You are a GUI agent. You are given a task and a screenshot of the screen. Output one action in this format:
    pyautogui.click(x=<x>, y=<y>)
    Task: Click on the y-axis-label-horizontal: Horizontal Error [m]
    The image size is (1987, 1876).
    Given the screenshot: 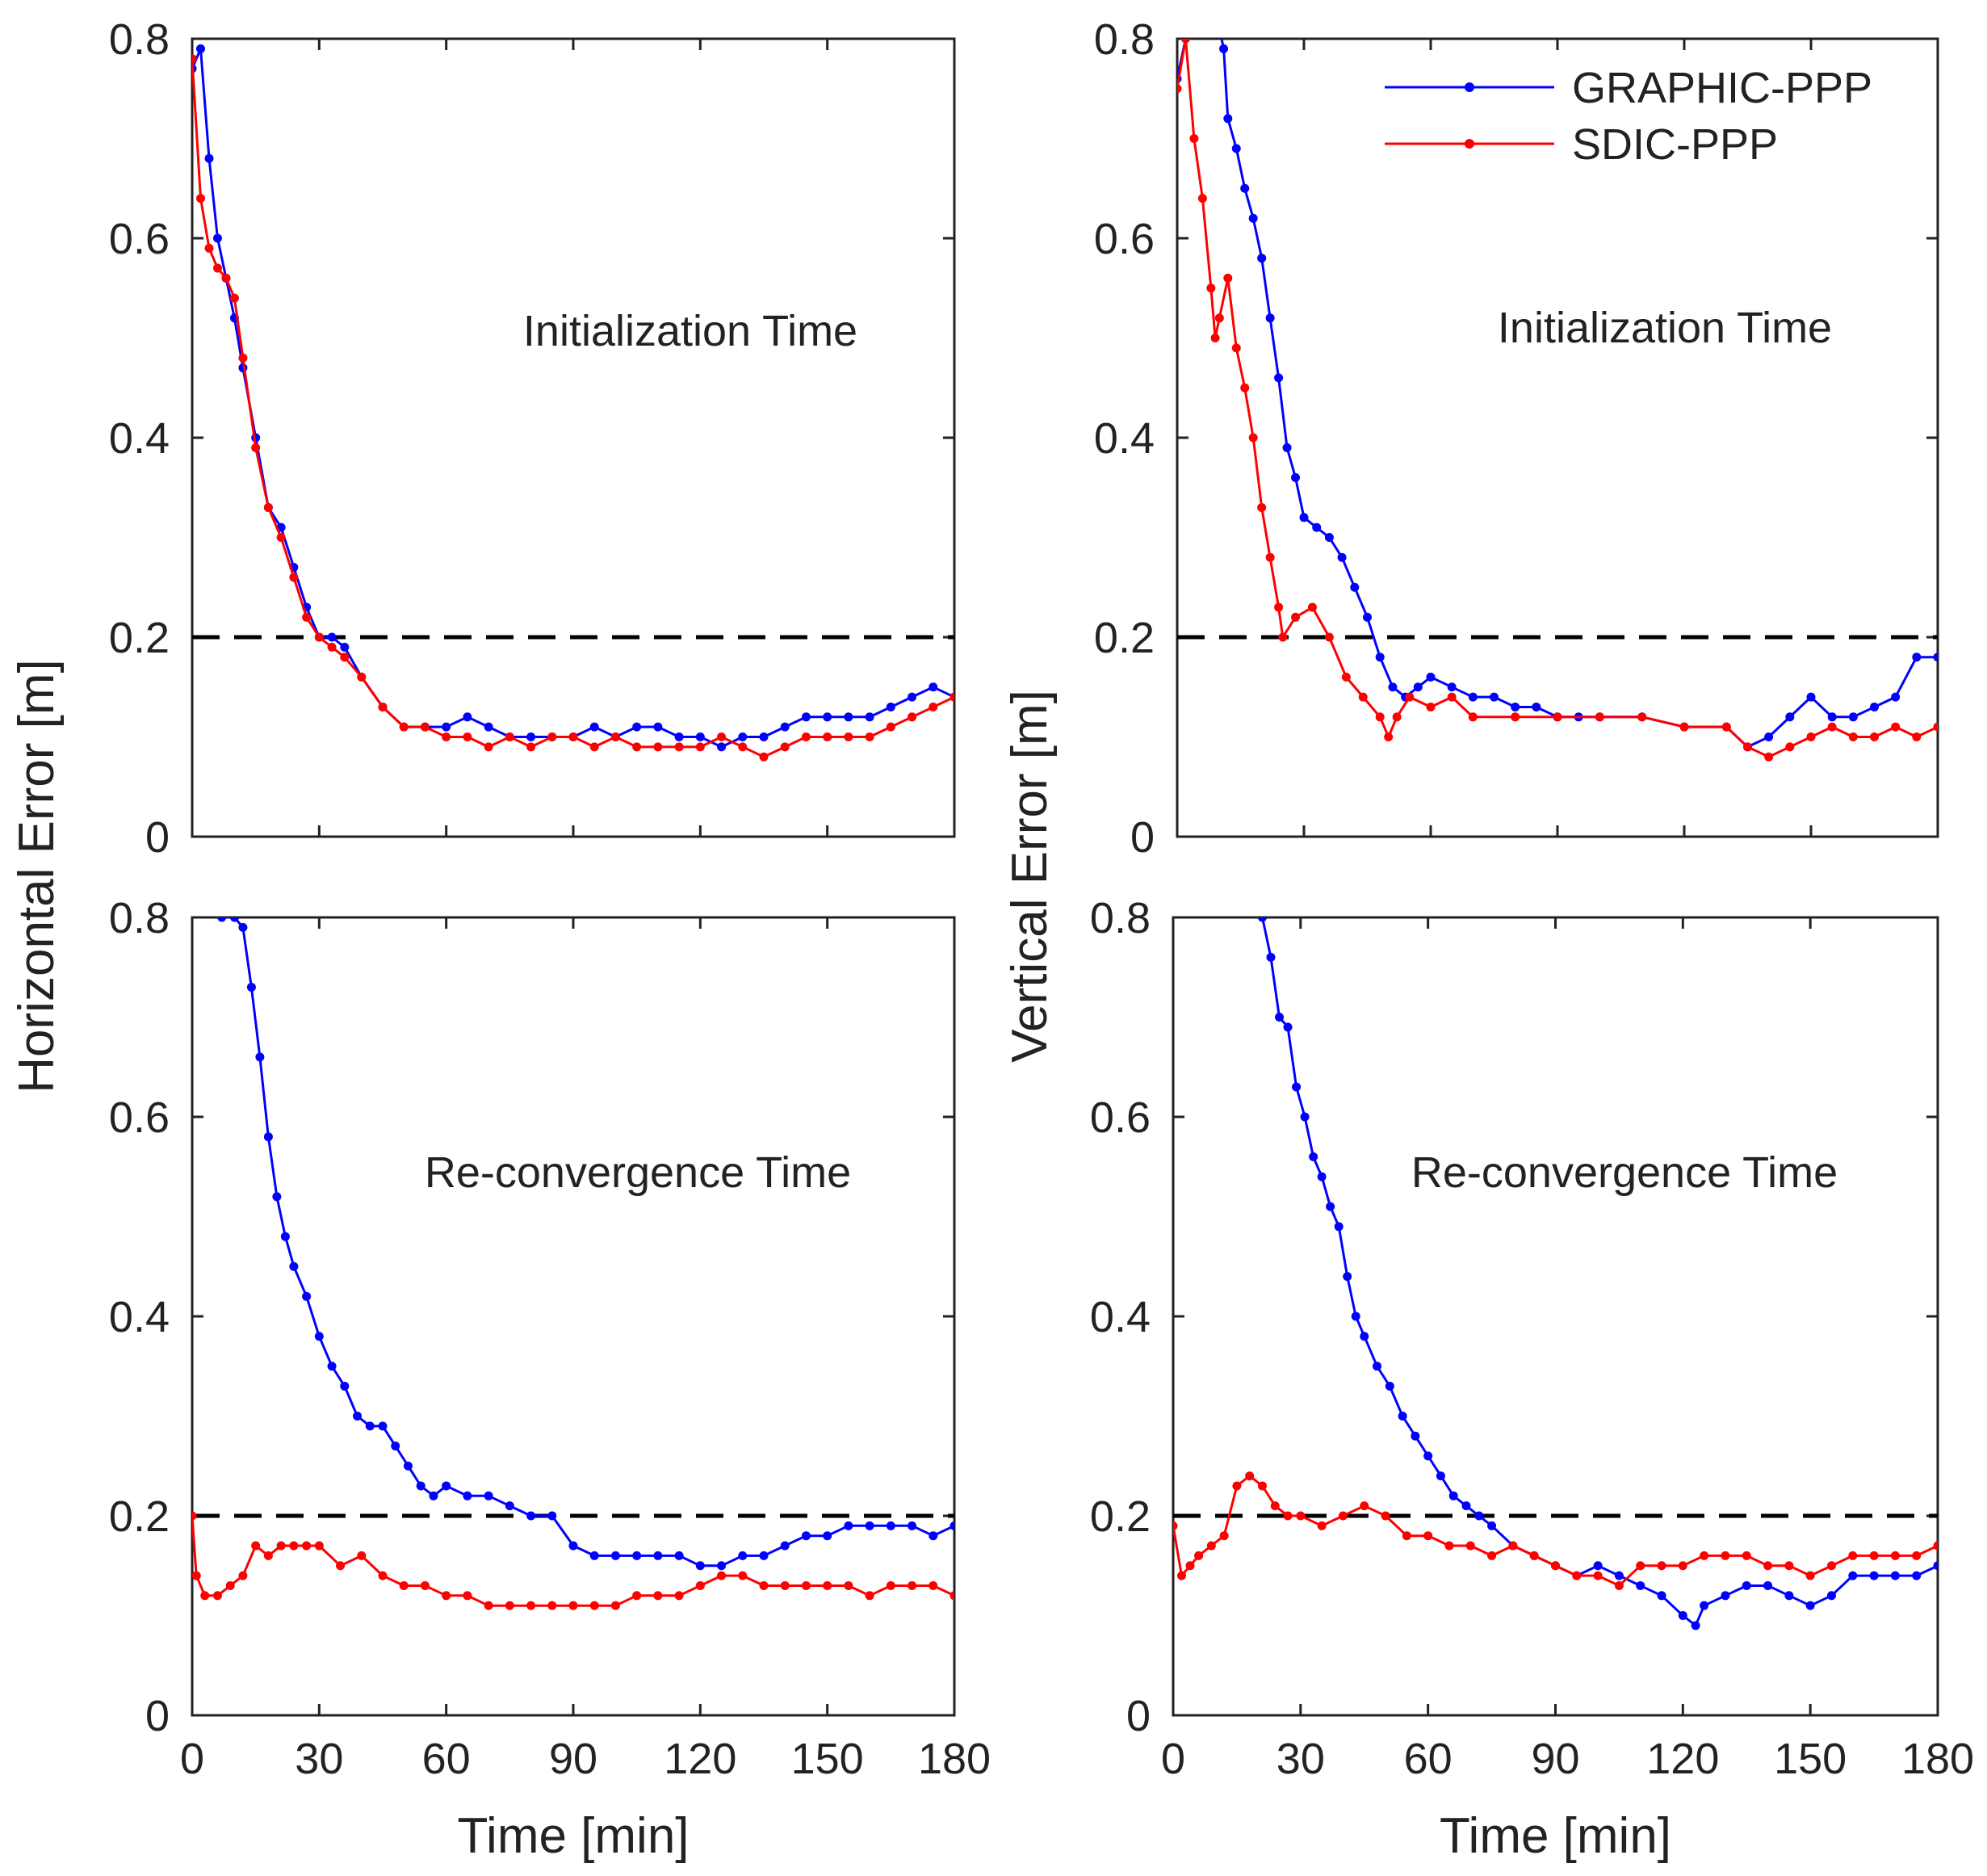 What is the action you would take?
    pyautogui.click(x=37, y=876)
    